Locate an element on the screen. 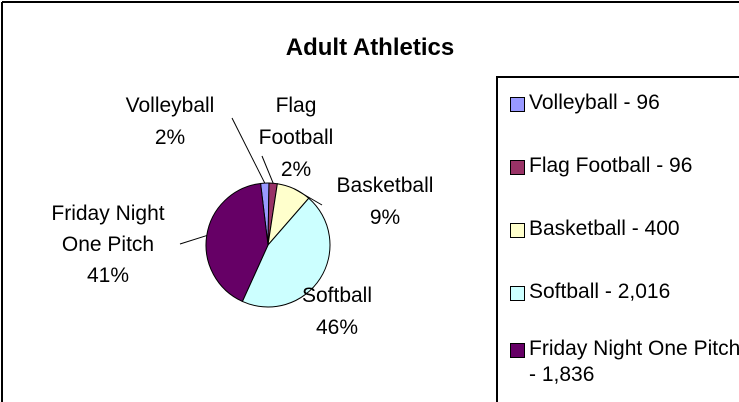 This screenshot has height=402, width=739. legend-label: Flag Football - 96 is located at coordinates (611, 165).